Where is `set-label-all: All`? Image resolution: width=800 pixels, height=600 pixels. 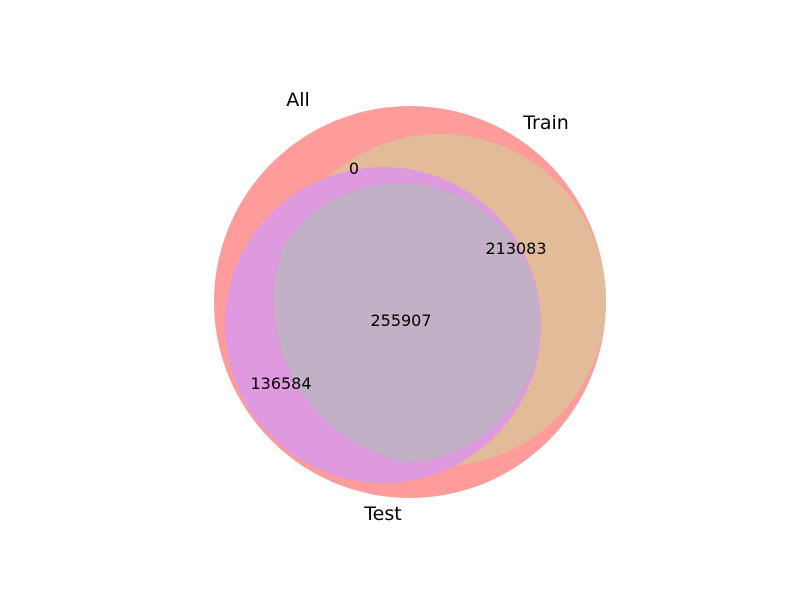
set-label-all: All is located at coordinates (298, 100).